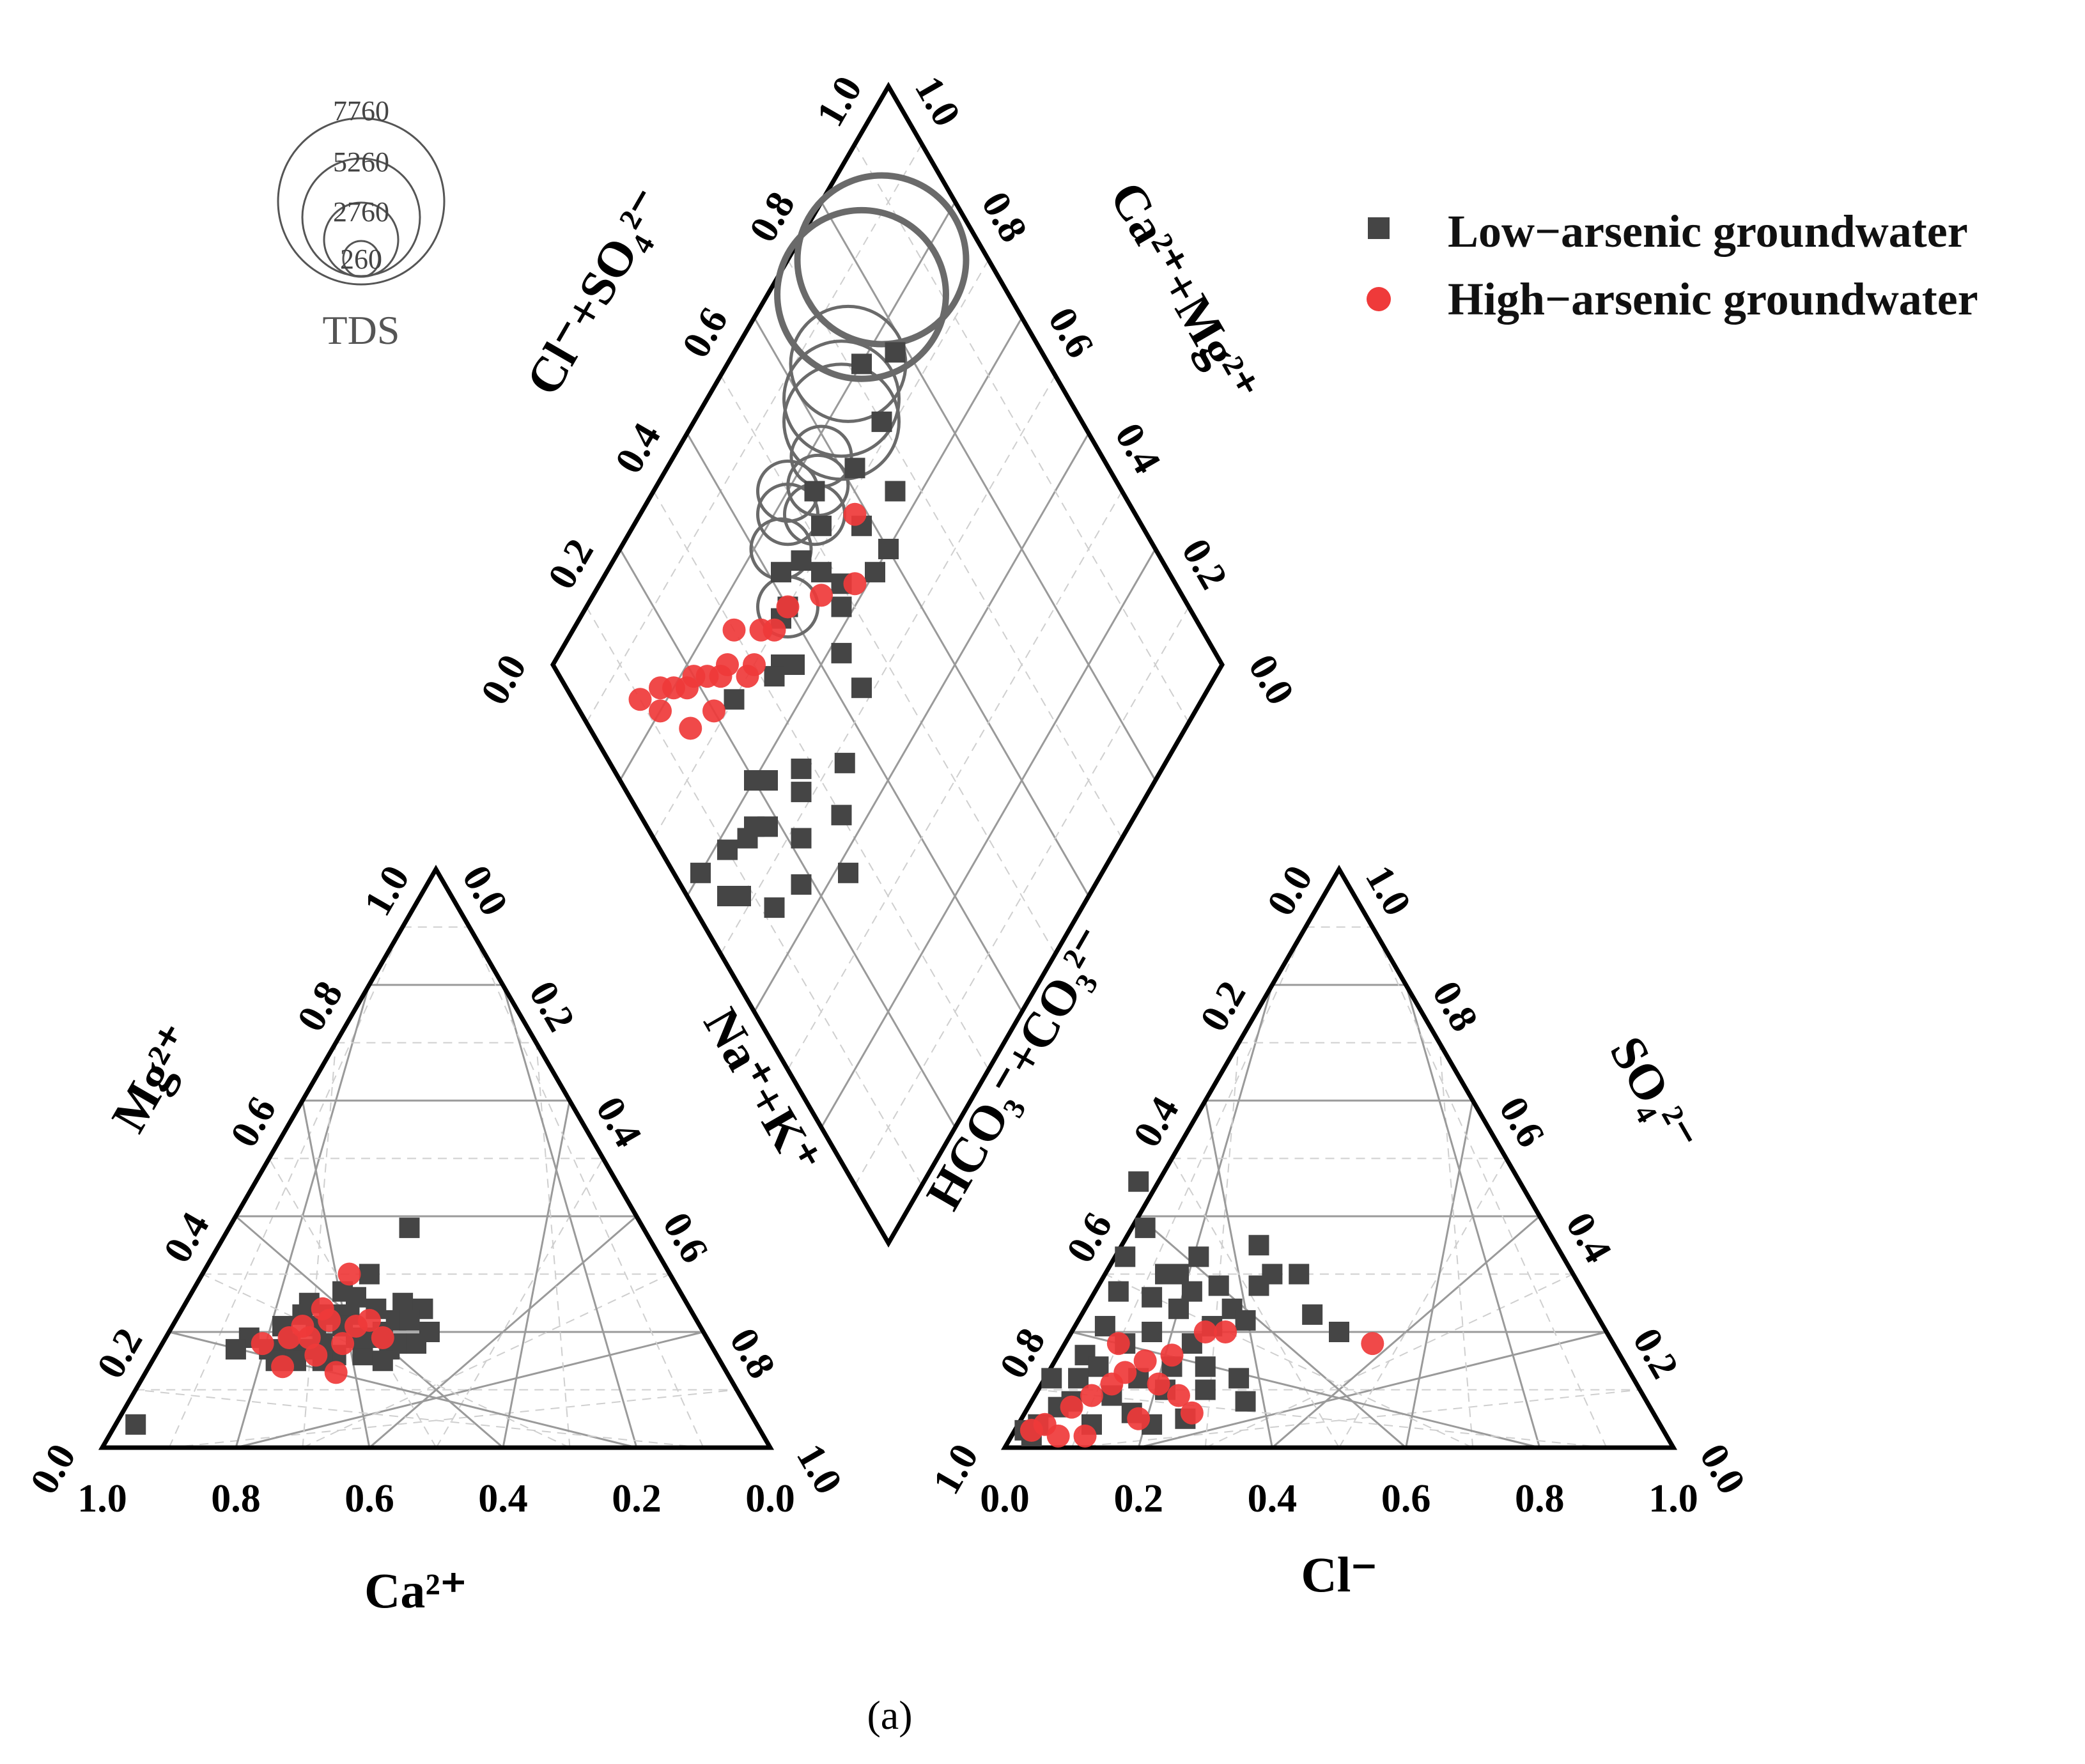 This screenshot has height=1764, width=2085. What do you see at coordinates (1654, 1094) in the screenshot?
I see `axis-title-so4: SO₄²⁻` at bounding box center [1654, 1094].